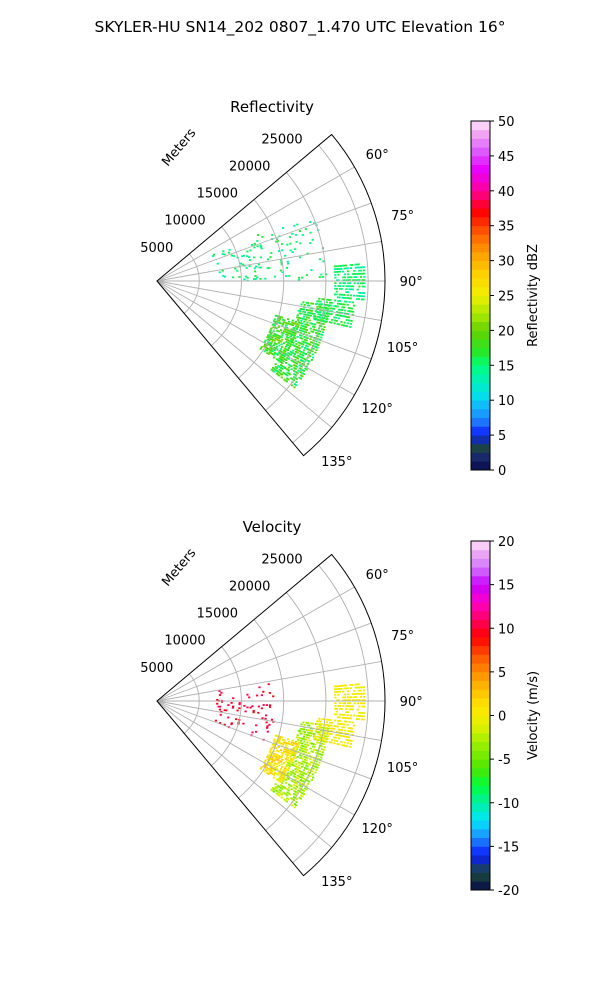 The height and width of the screenshot is (1000, 600). I want to click on azimuth-tick-label: 60°, so click(377, 155).